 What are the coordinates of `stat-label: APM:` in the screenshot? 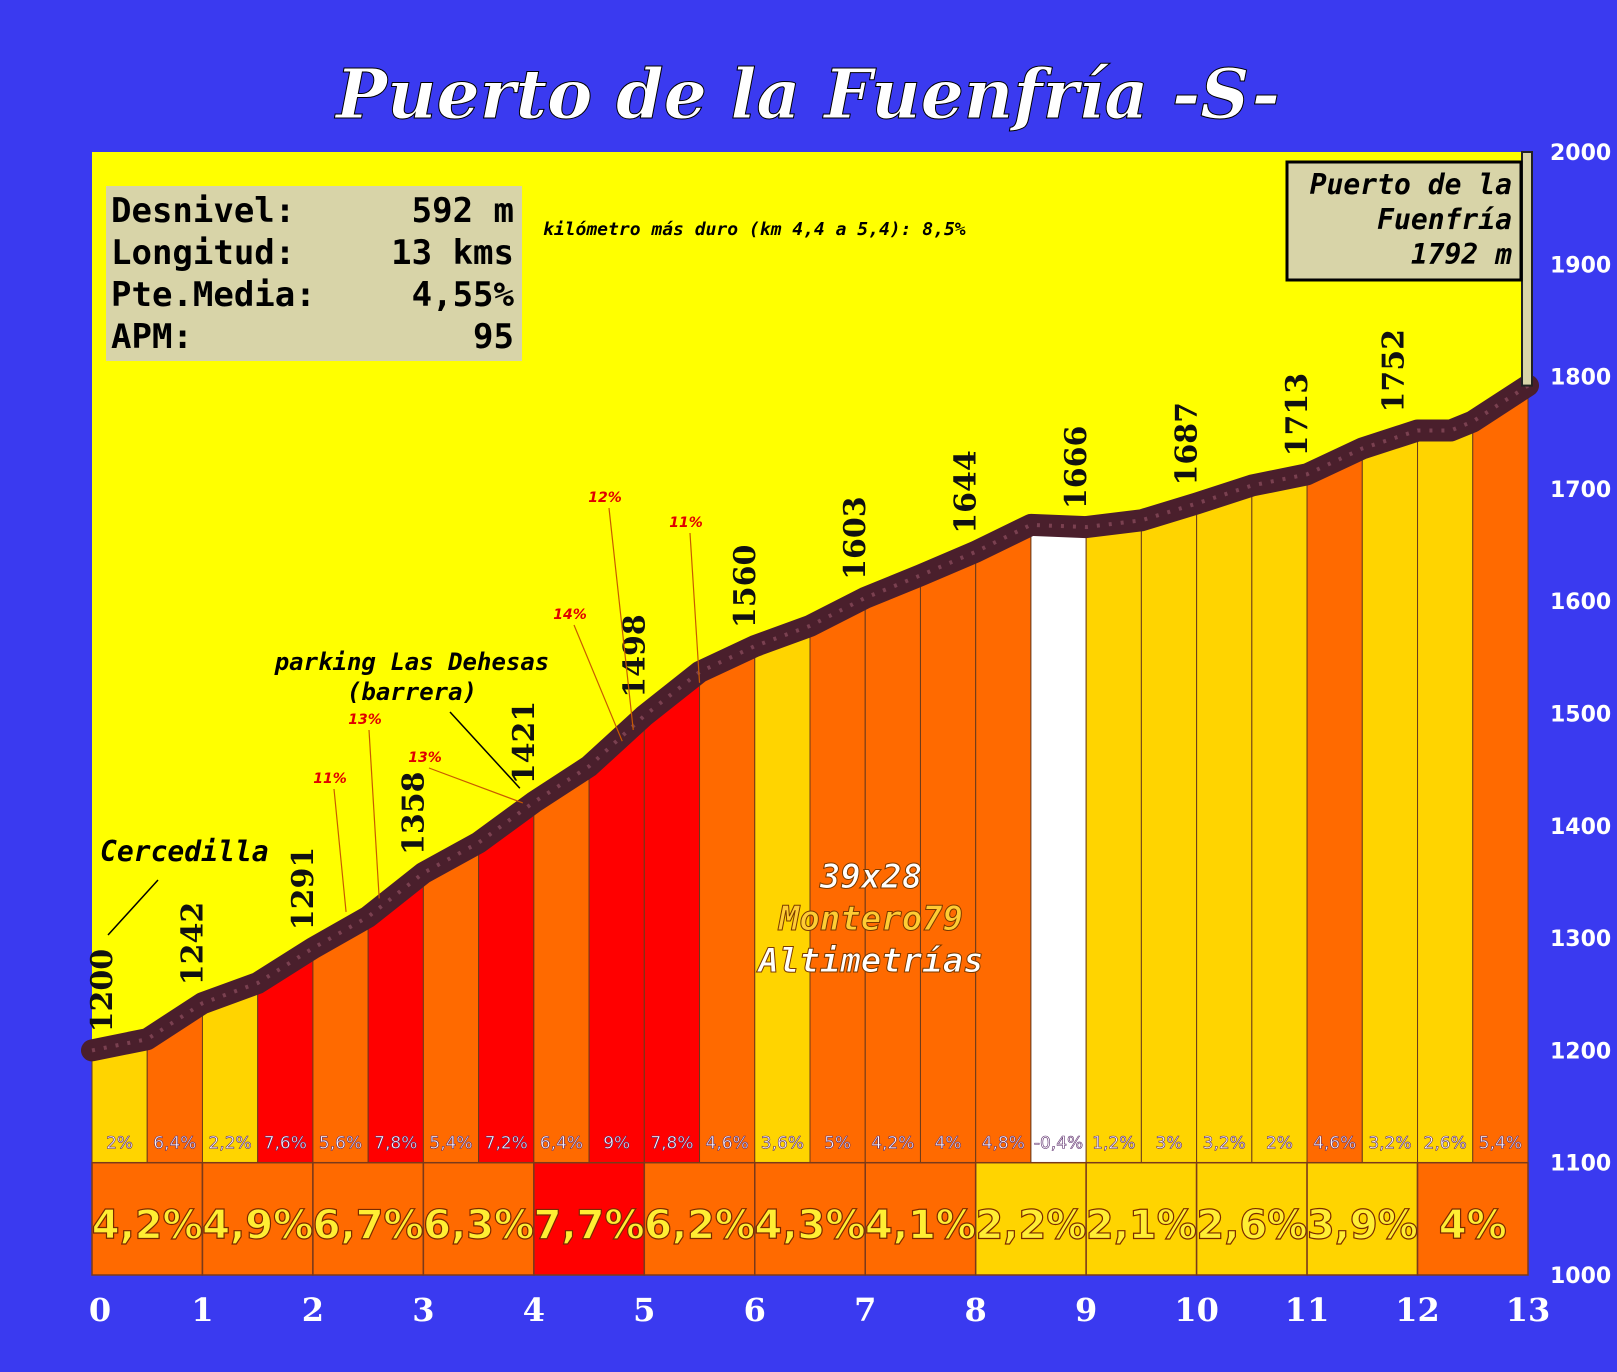 It's located at (152, 337).